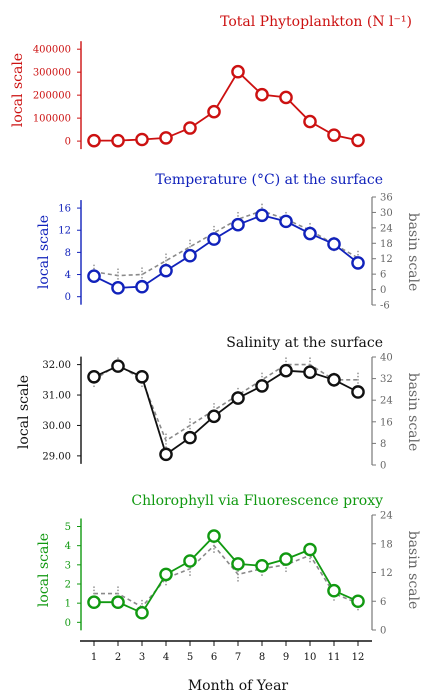  What do you see at coordinates (118, 657) in the screenshot?
I see `xtick-label: 2` at bounding box center [118, 657].